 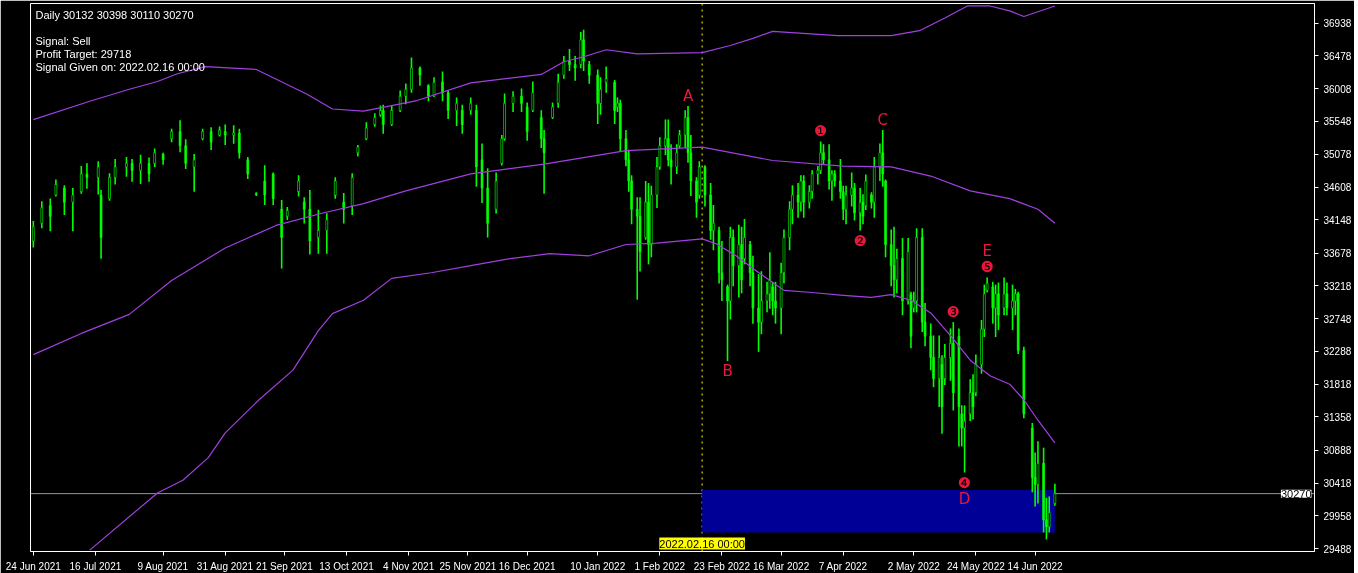 What do you see at coordinates (225, 566) in the screenshot?
I see `x-tick-label: 31 Aug 2021` at bounding box center [225, 566].